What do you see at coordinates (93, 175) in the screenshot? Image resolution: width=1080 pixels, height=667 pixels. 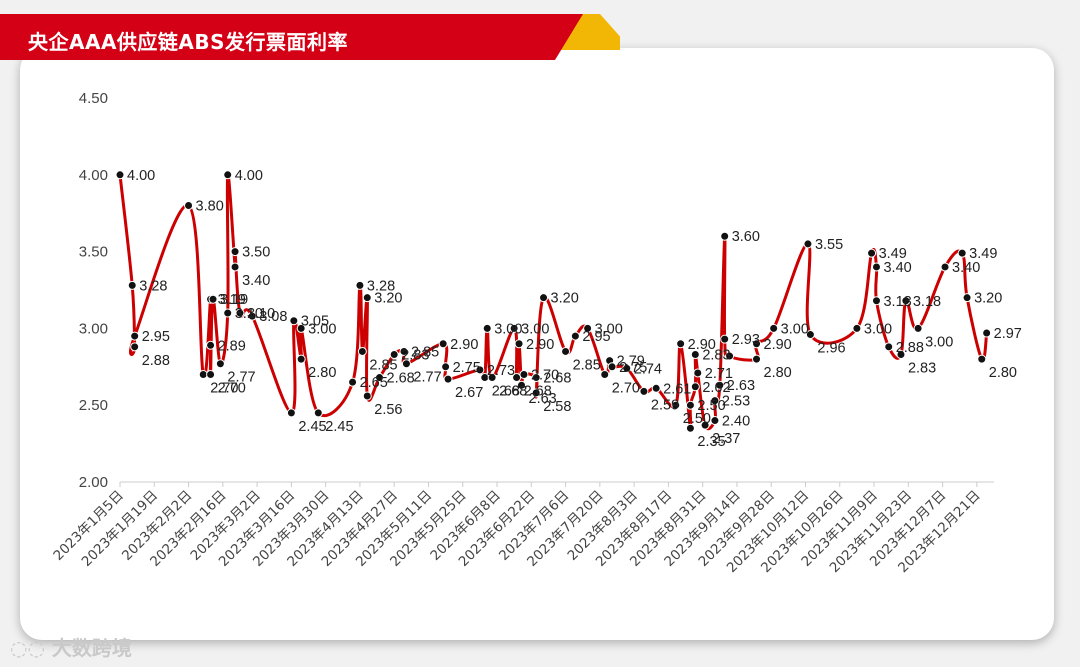 I see `y-tick-label: 4.00` at bounding box center [93, 175].